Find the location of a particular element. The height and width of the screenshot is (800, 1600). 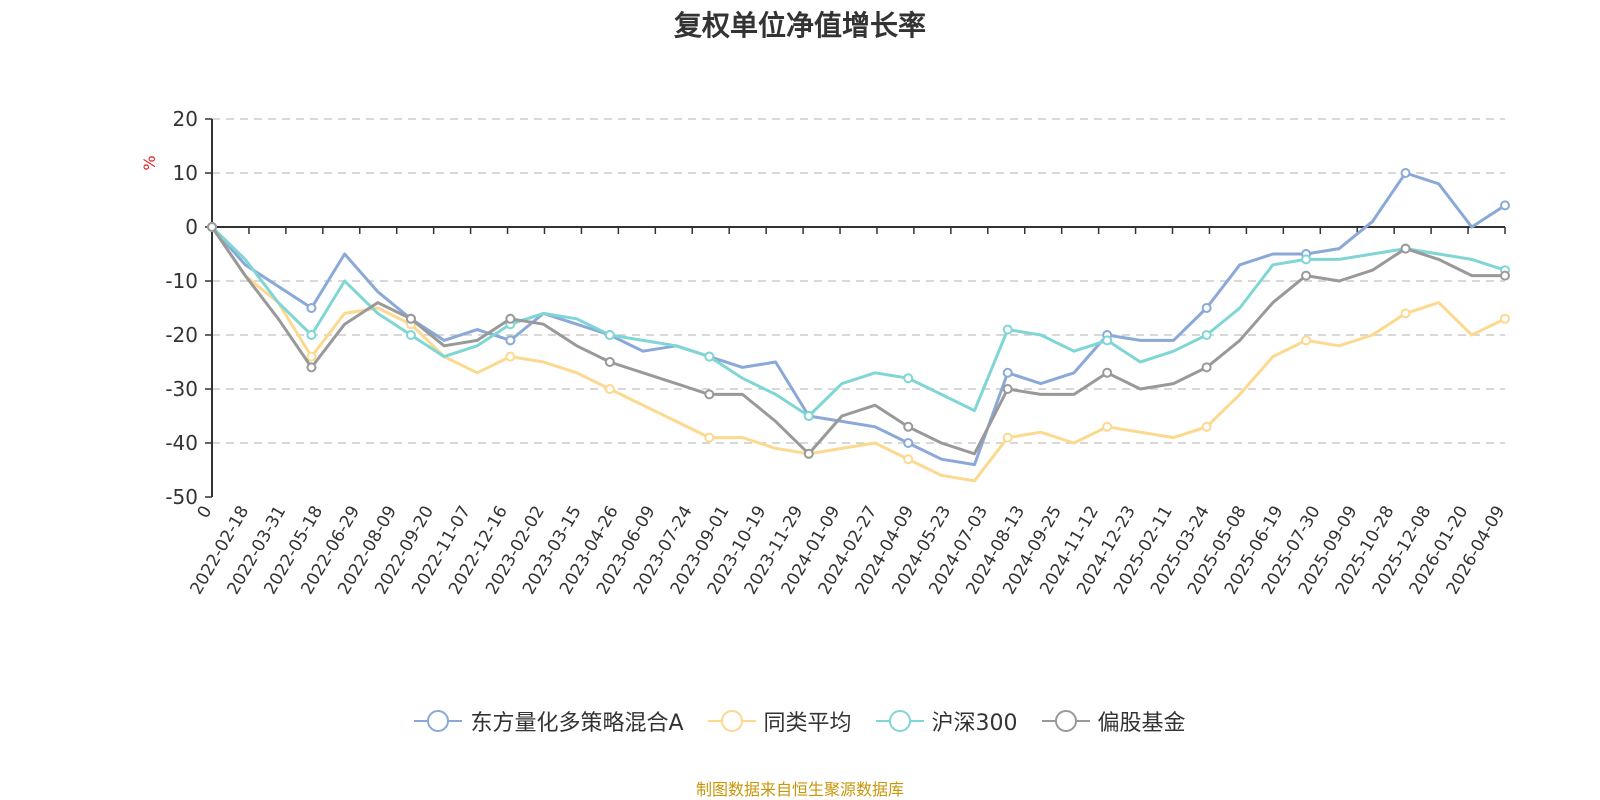

legend-item: 沪深300 is located at coordinates (946, 721).